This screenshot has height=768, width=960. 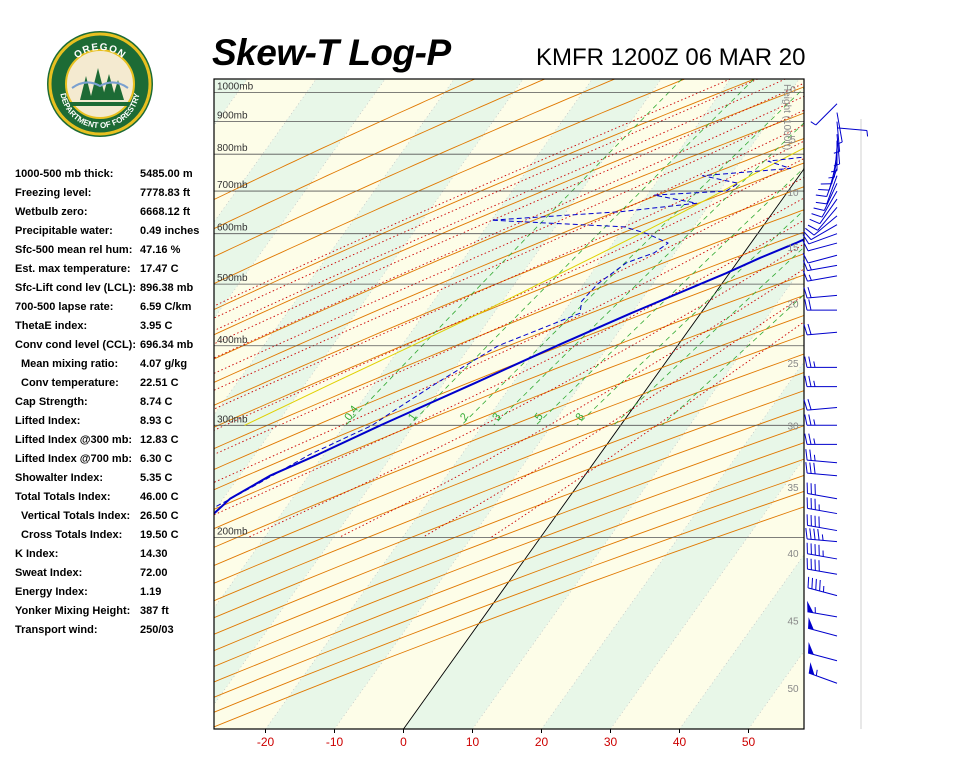 I want to click on index-row: 700-500 lapse rate: 6.59 C/km, so click(x=115, y=310).